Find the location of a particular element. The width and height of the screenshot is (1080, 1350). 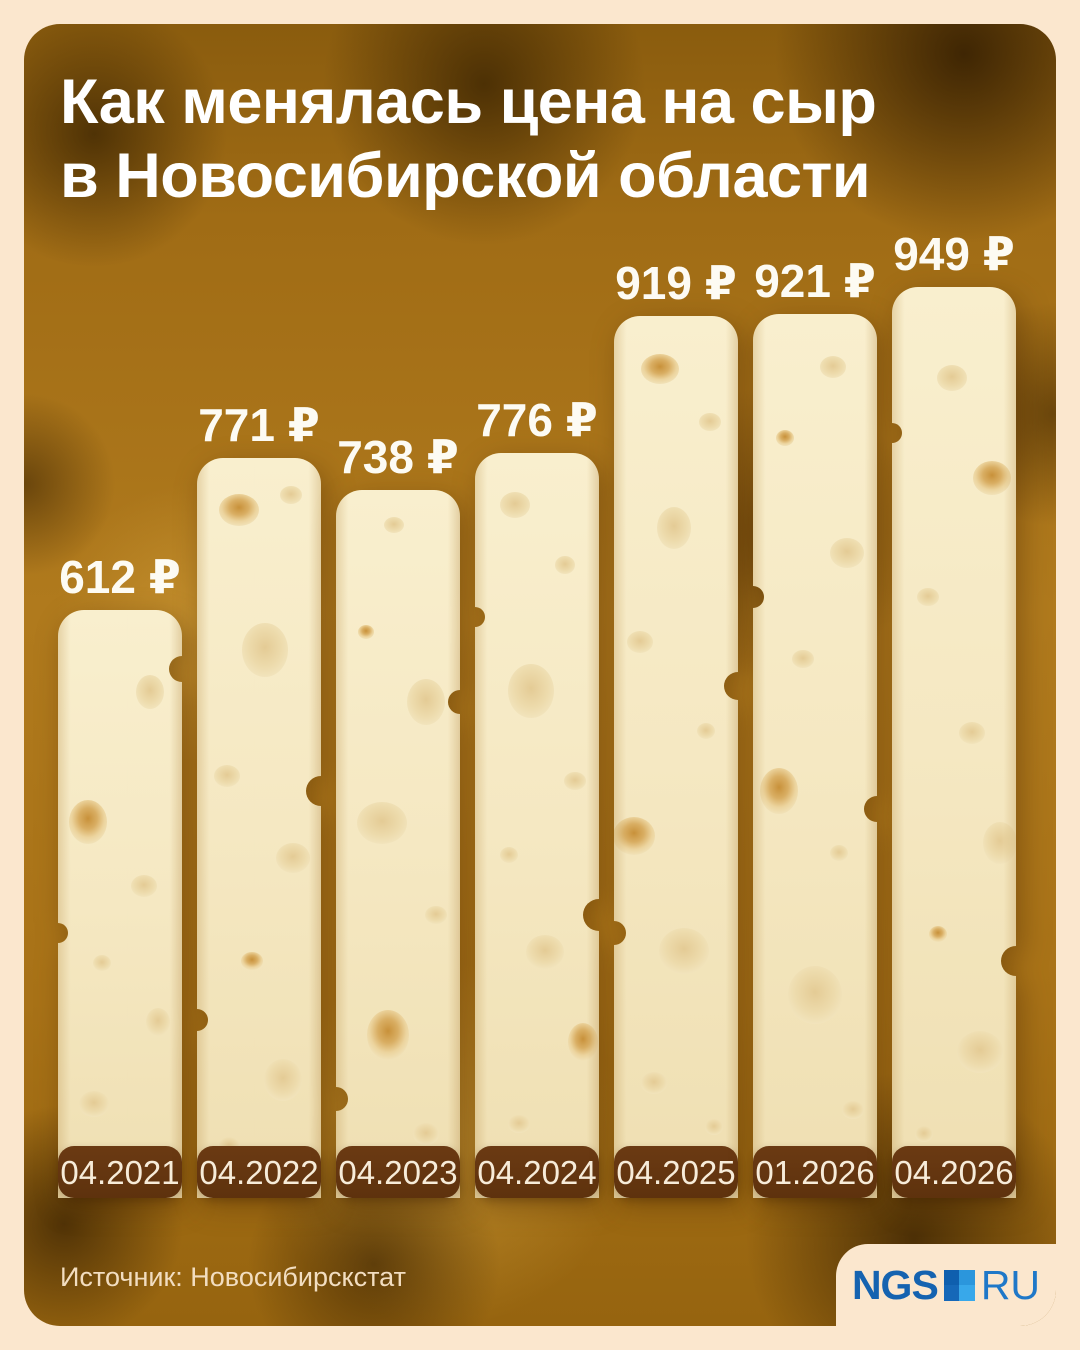

bar-column: 921 ₽ 01.2026 is located at coordinates (815, 726).